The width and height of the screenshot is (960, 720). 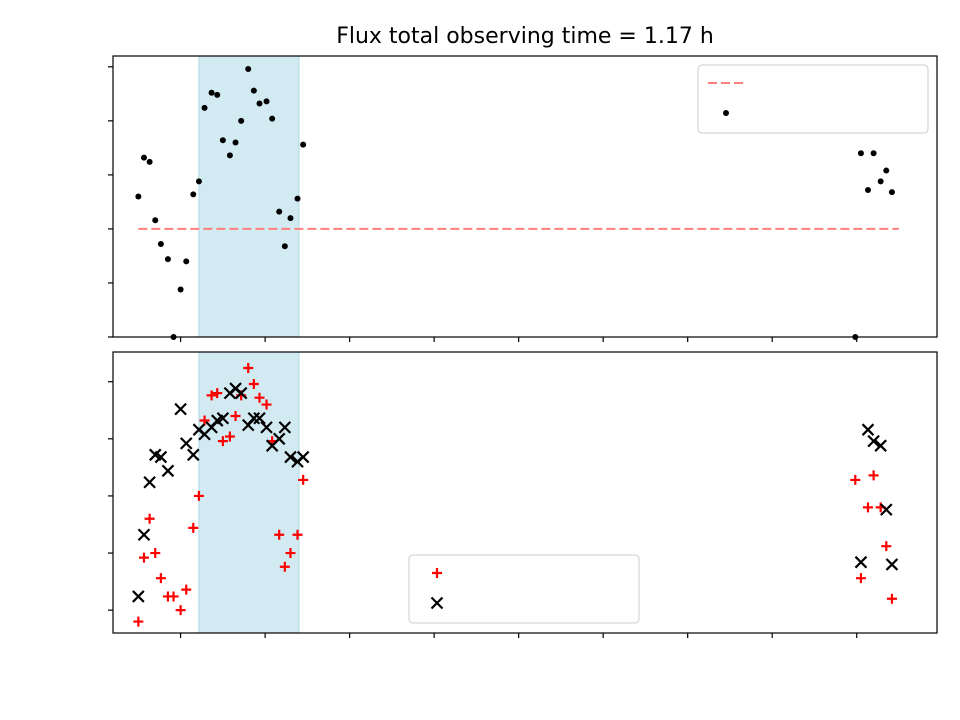 I want to click on legend-predicted-swatch, so click(x=437, y=603).